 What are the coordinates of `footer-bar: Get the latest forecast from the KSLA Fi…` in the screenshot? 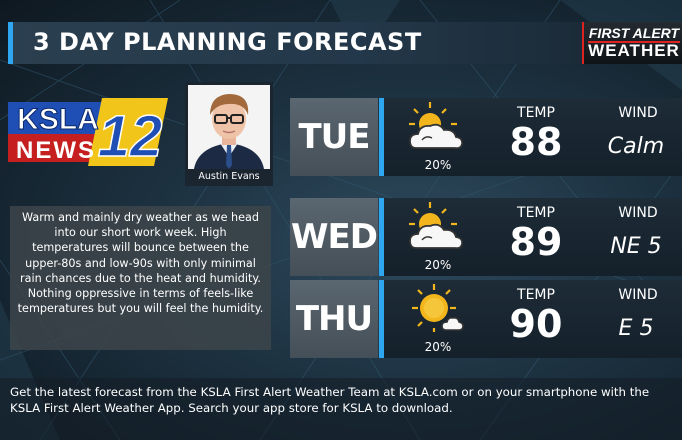 It's located at (341, 409).